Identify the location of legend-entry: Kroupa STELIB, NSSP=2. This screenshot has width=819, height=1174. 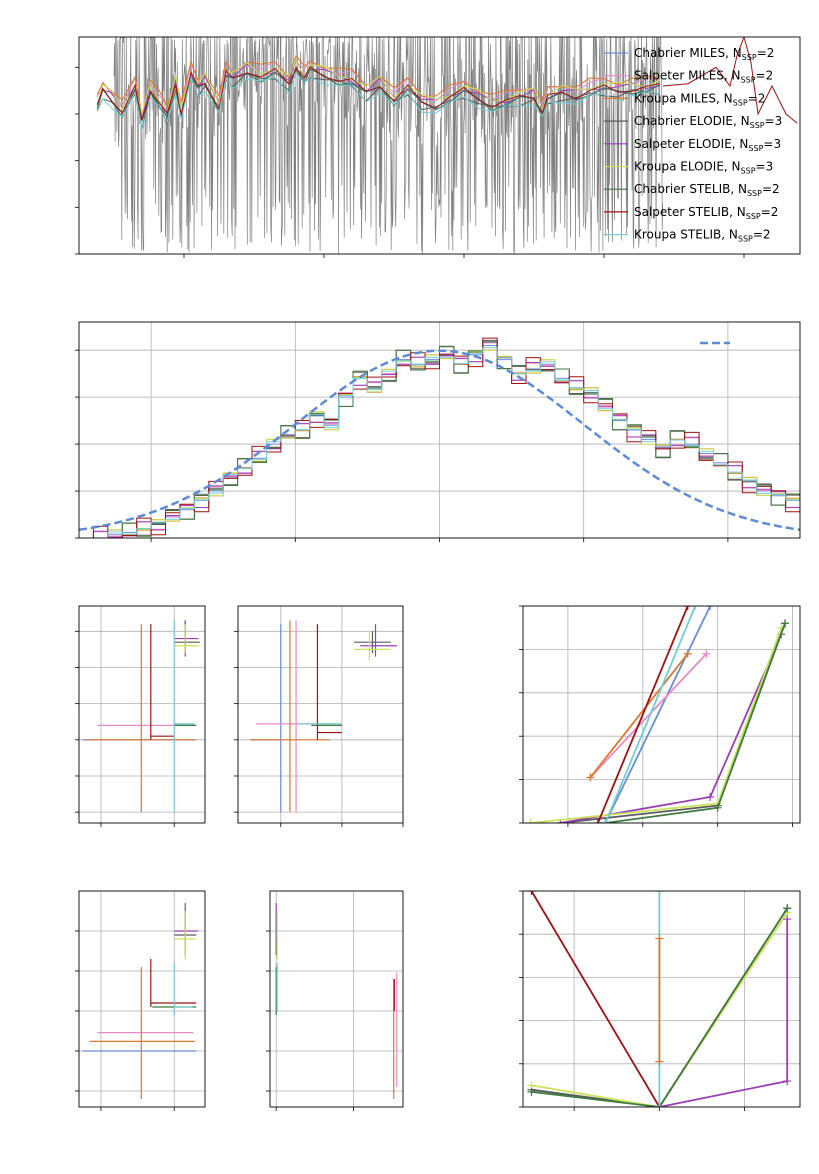
(702, 236).